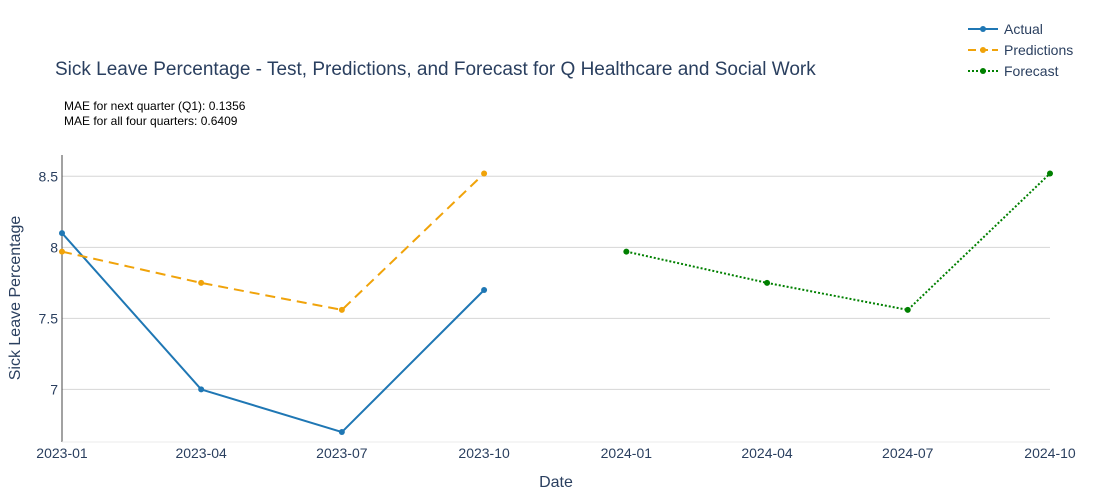 The image size is (1100, 500). I want to click on series-line-predictions, so click(273, 241).